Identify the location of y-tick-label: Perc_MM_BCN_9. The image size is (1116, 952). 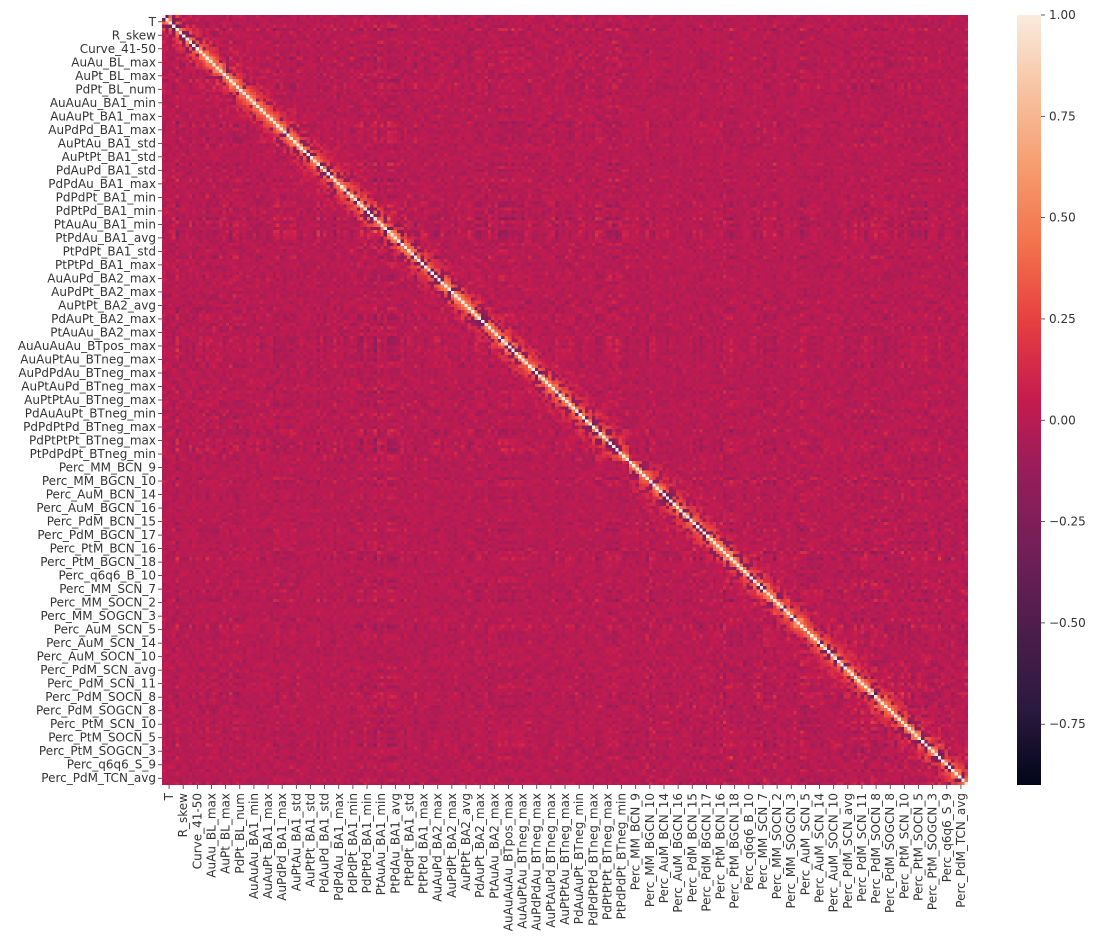
(107, 468).